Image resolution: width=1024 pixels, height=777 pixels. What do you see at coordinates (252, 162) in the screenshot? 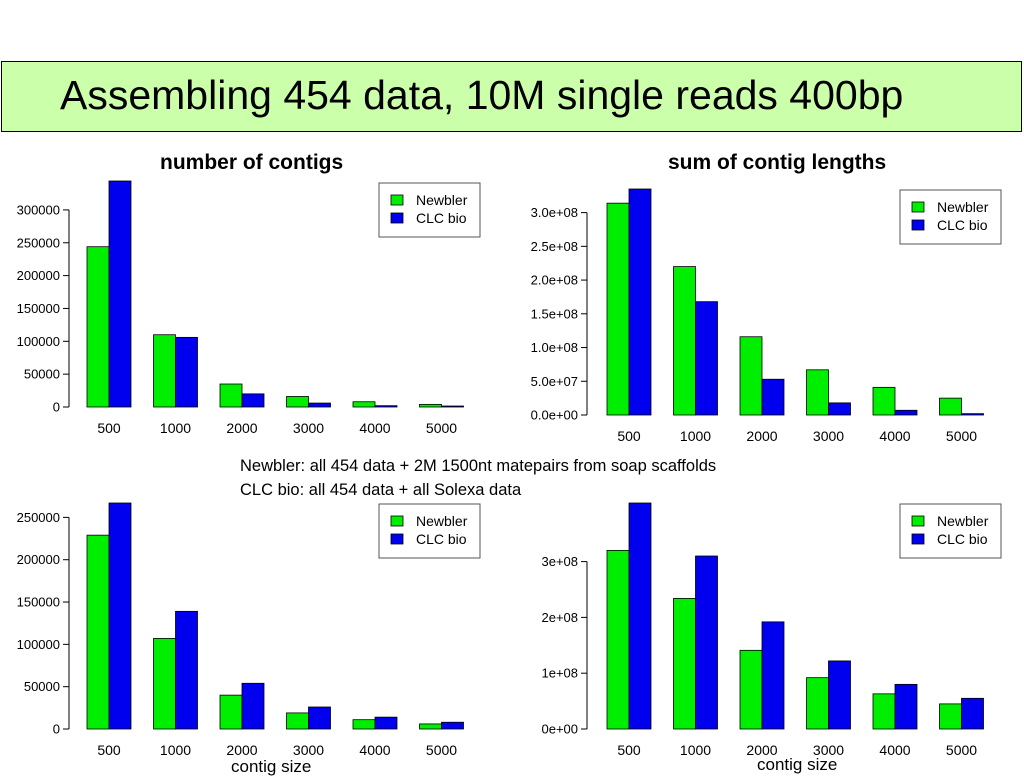
I see `panel-title-left: number of contigs` at bounding box center [252, 162].